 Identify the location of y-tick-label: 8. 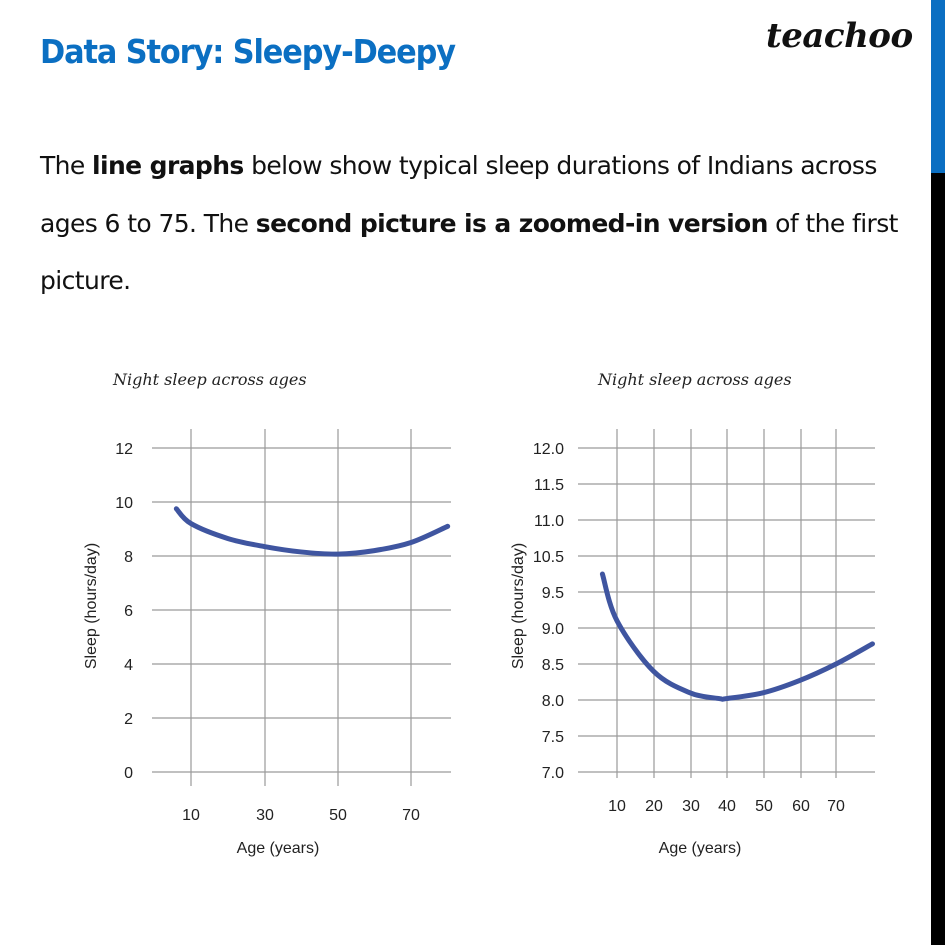
(128, 557).